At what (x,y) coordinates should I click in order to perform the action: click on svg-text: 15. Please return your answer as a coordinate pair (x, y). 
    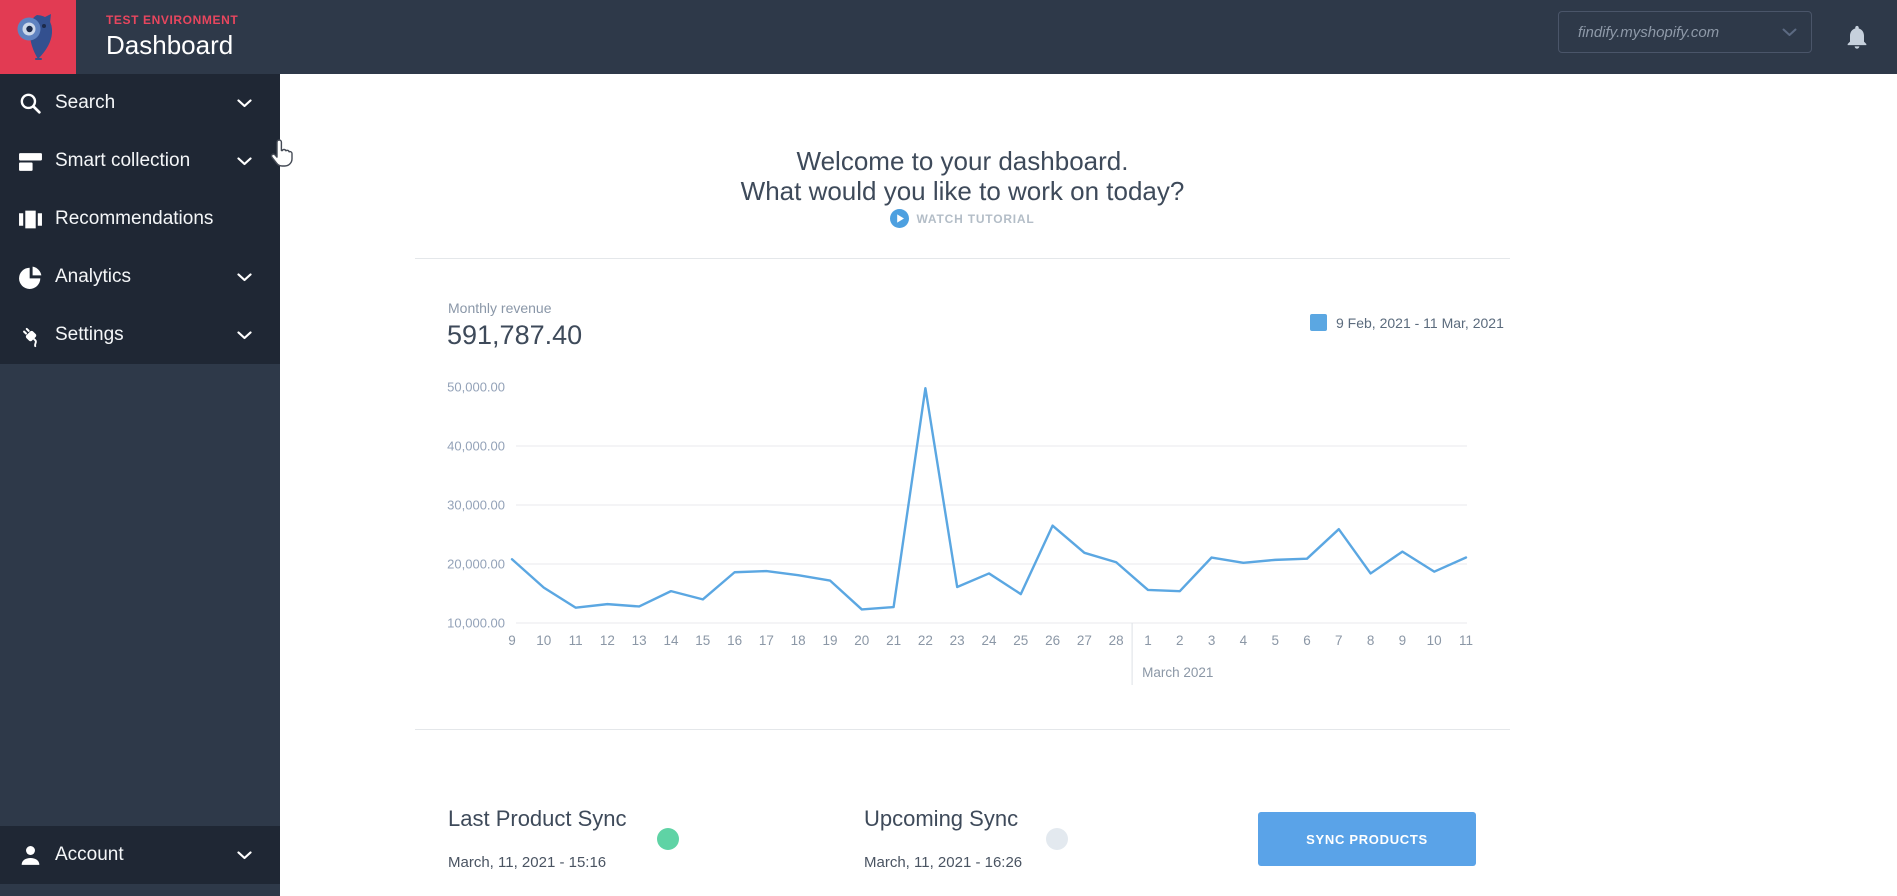
    Looking at the image, I should click on (702, 640).